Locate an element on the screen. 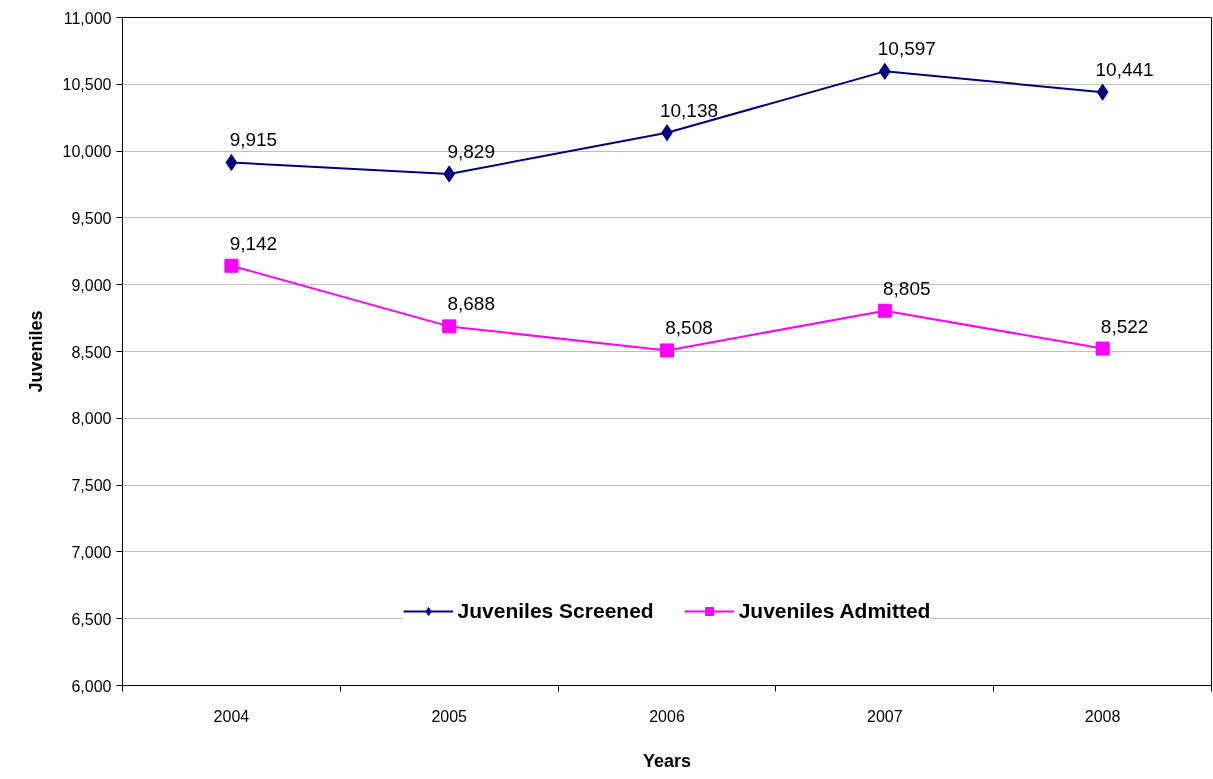  y-tick-label: 10,500 is located at coordinates (87, 85).